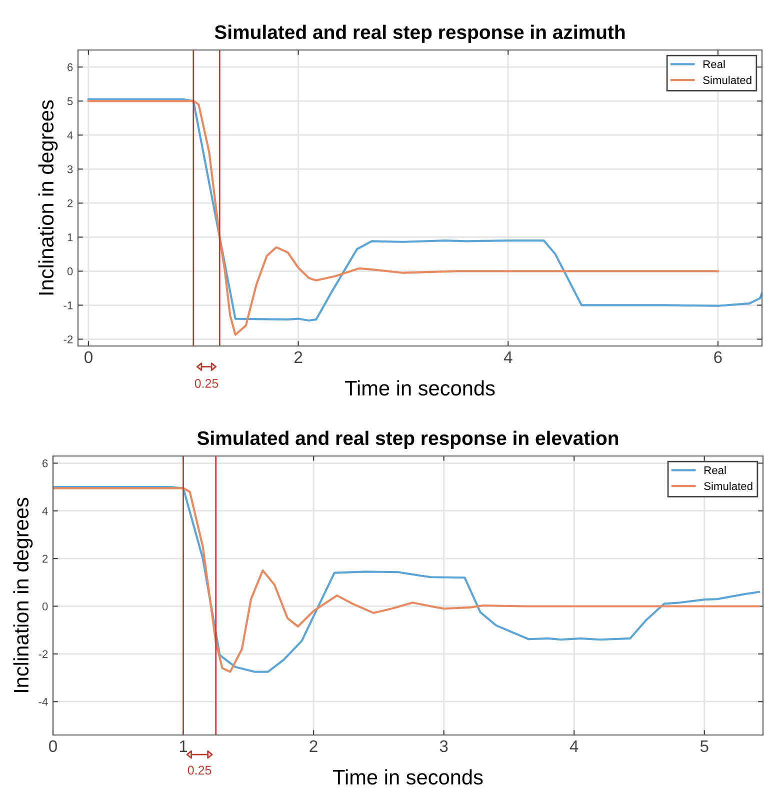 This screenshot has height=801, width=772. I want to click on x-tick-label: 3, so click(444, 746).